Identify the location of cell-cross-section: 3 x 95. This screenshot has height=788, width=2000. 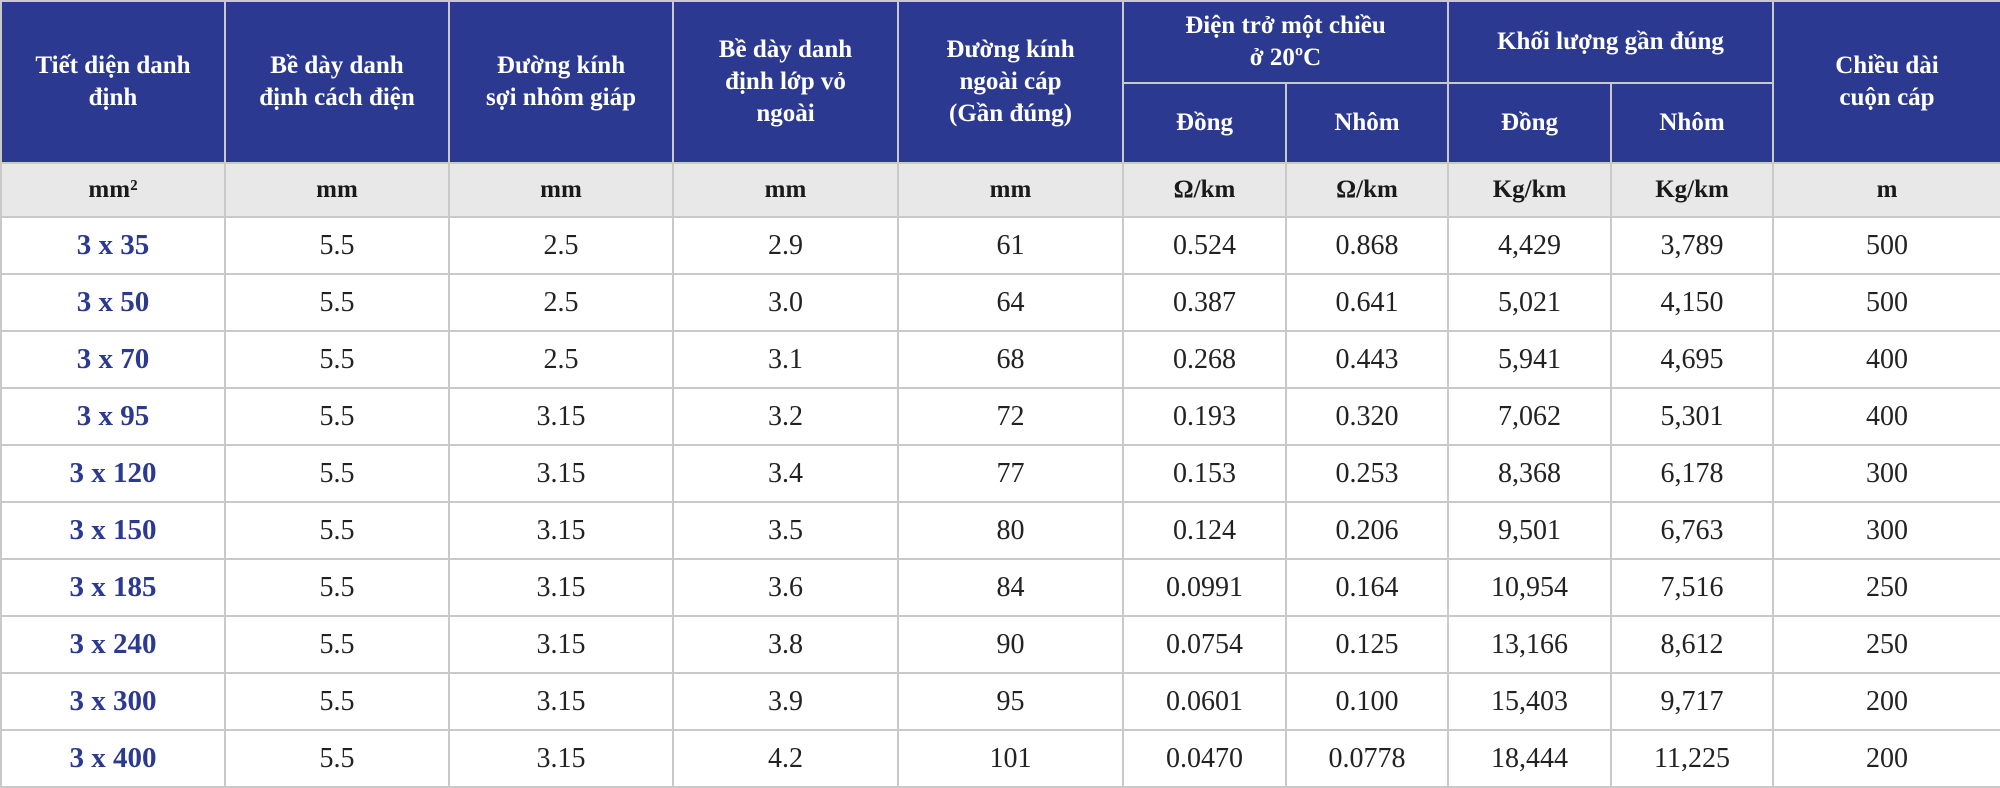
(113, 416).